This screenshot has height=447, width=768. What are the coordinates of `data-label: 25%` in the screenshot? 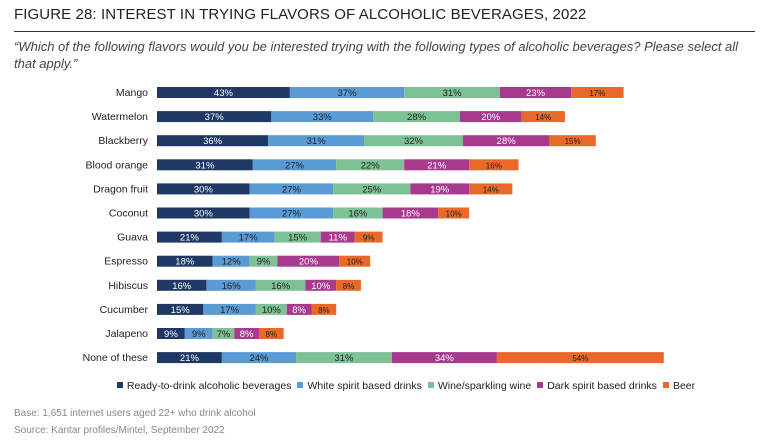 It's located at (372, 189).